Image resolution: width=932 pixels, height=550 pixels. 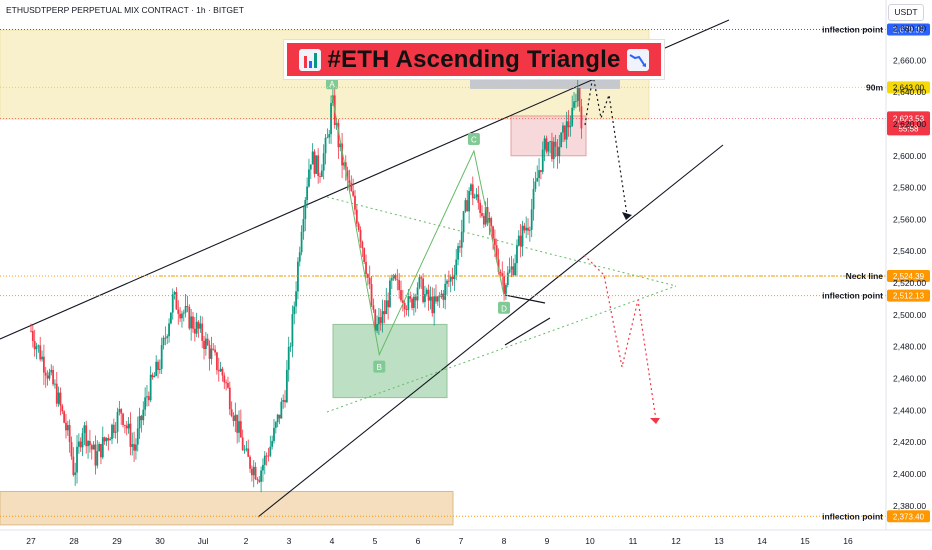 What do you see at coordinates (332, 541) in the screenshot?
I see `time-tick-label: 4` at bounding box center [332, 541].